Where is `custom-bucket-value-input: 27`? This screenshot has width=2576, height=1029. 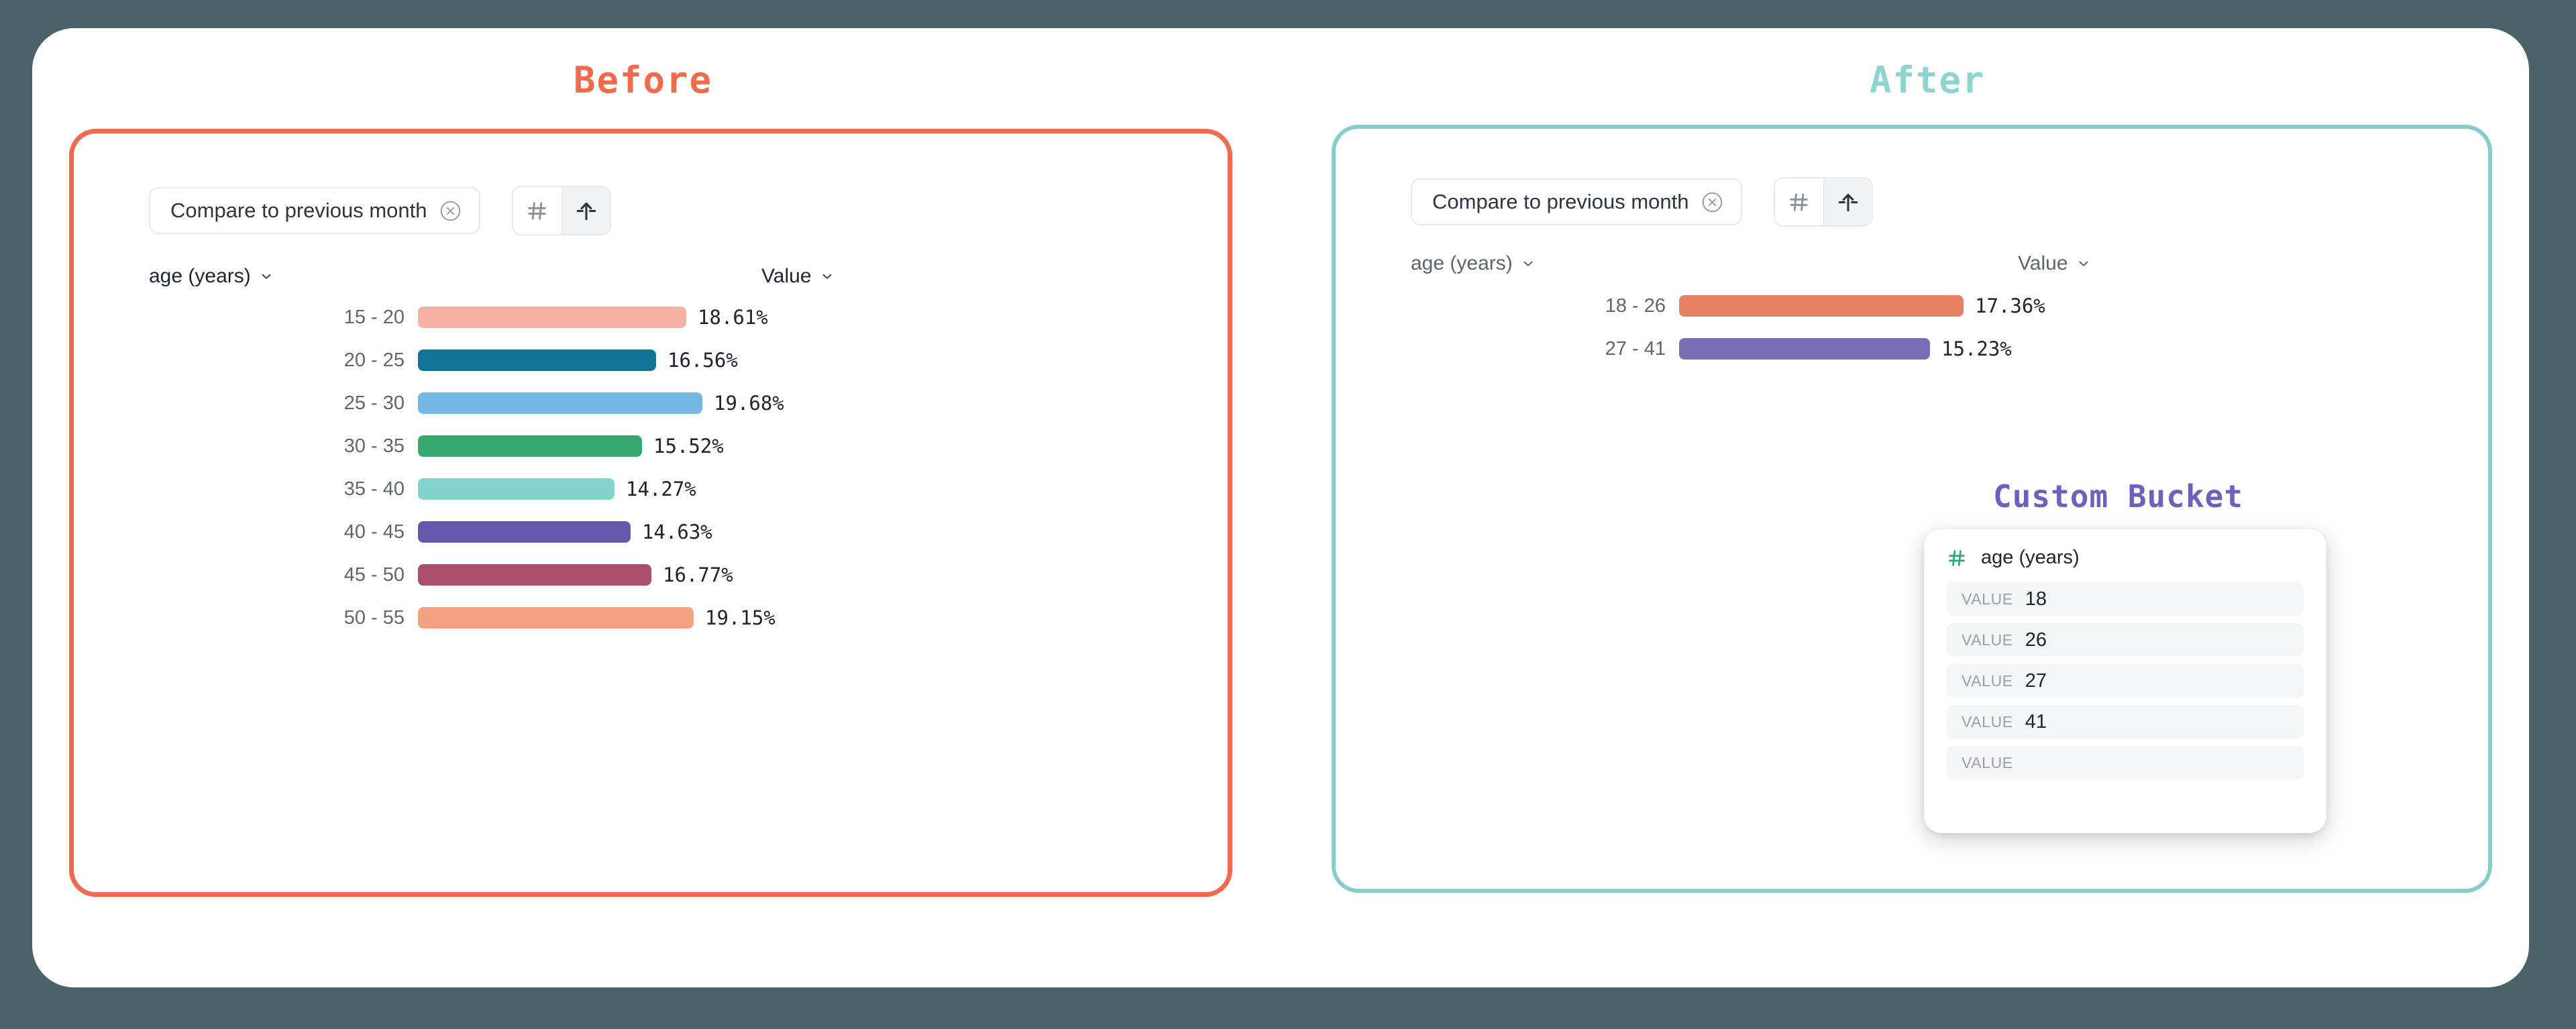
custom-bucket-value-input: 27 is located at coordinates (2036, 680).